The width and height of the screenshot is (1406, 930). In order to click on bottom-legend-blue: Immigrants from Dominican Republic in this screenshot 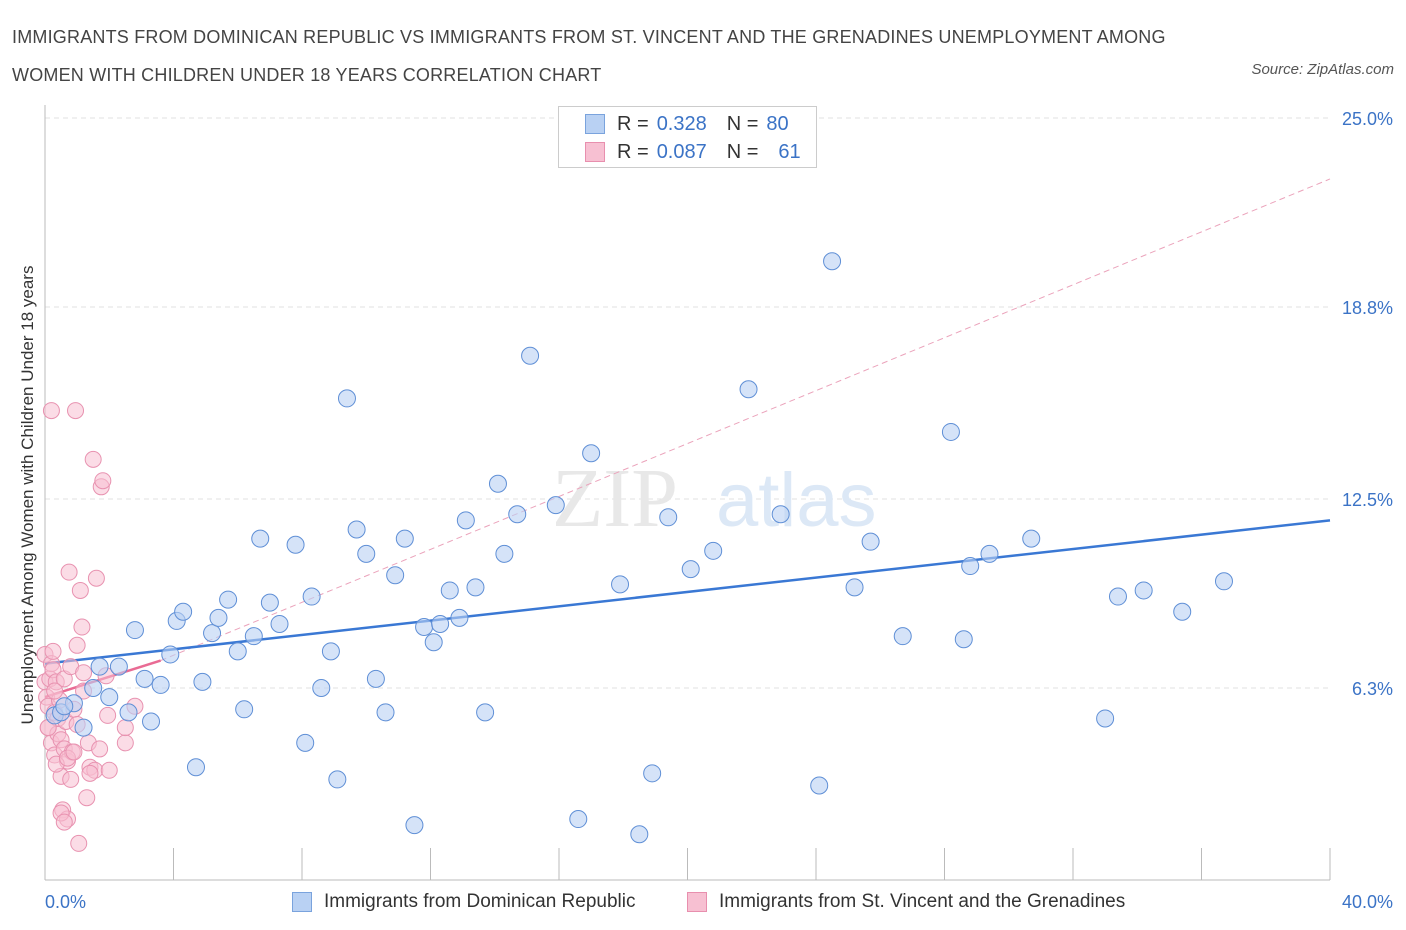, I will do `click(464, 902)`.